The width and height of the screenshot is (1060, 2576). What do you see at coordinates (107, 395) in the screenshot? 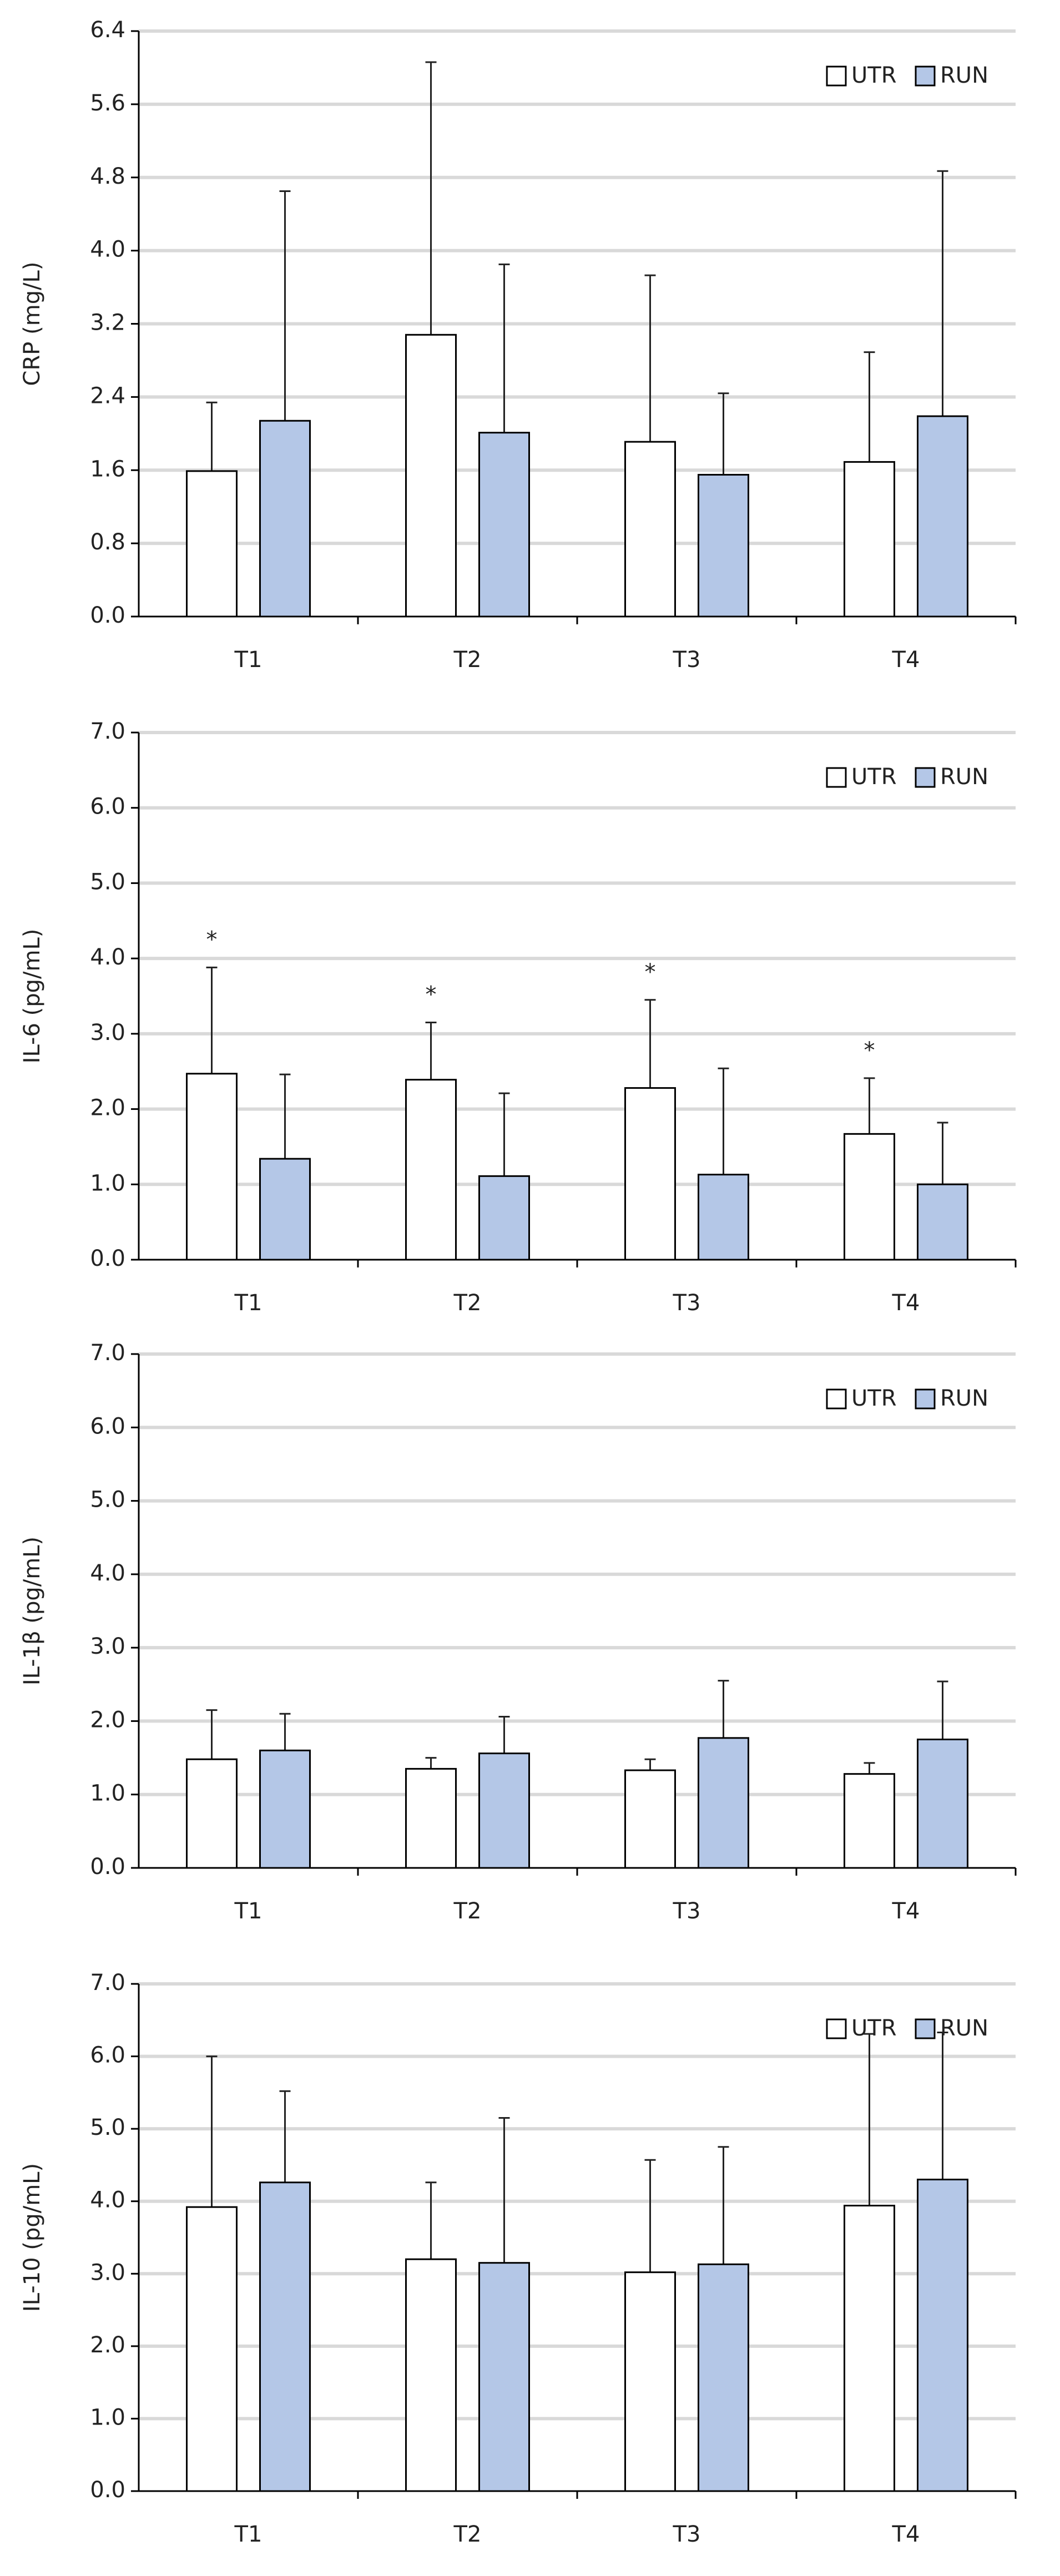
I see `y-tick-label: 2.4` at bounding box center [107, 395].